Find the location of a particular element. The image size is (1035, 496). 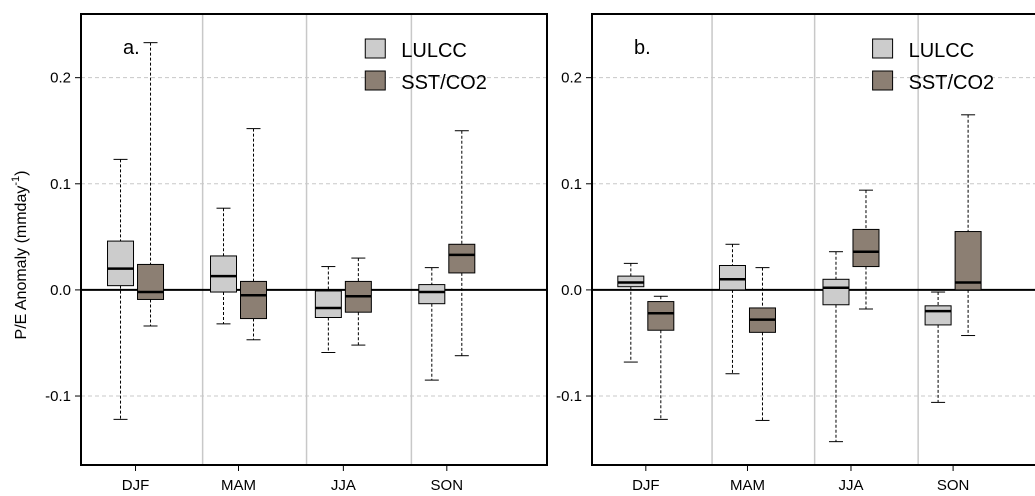

y-axis-label-main: P/E Anomaly (mmday is located at coordinates (21, 263).